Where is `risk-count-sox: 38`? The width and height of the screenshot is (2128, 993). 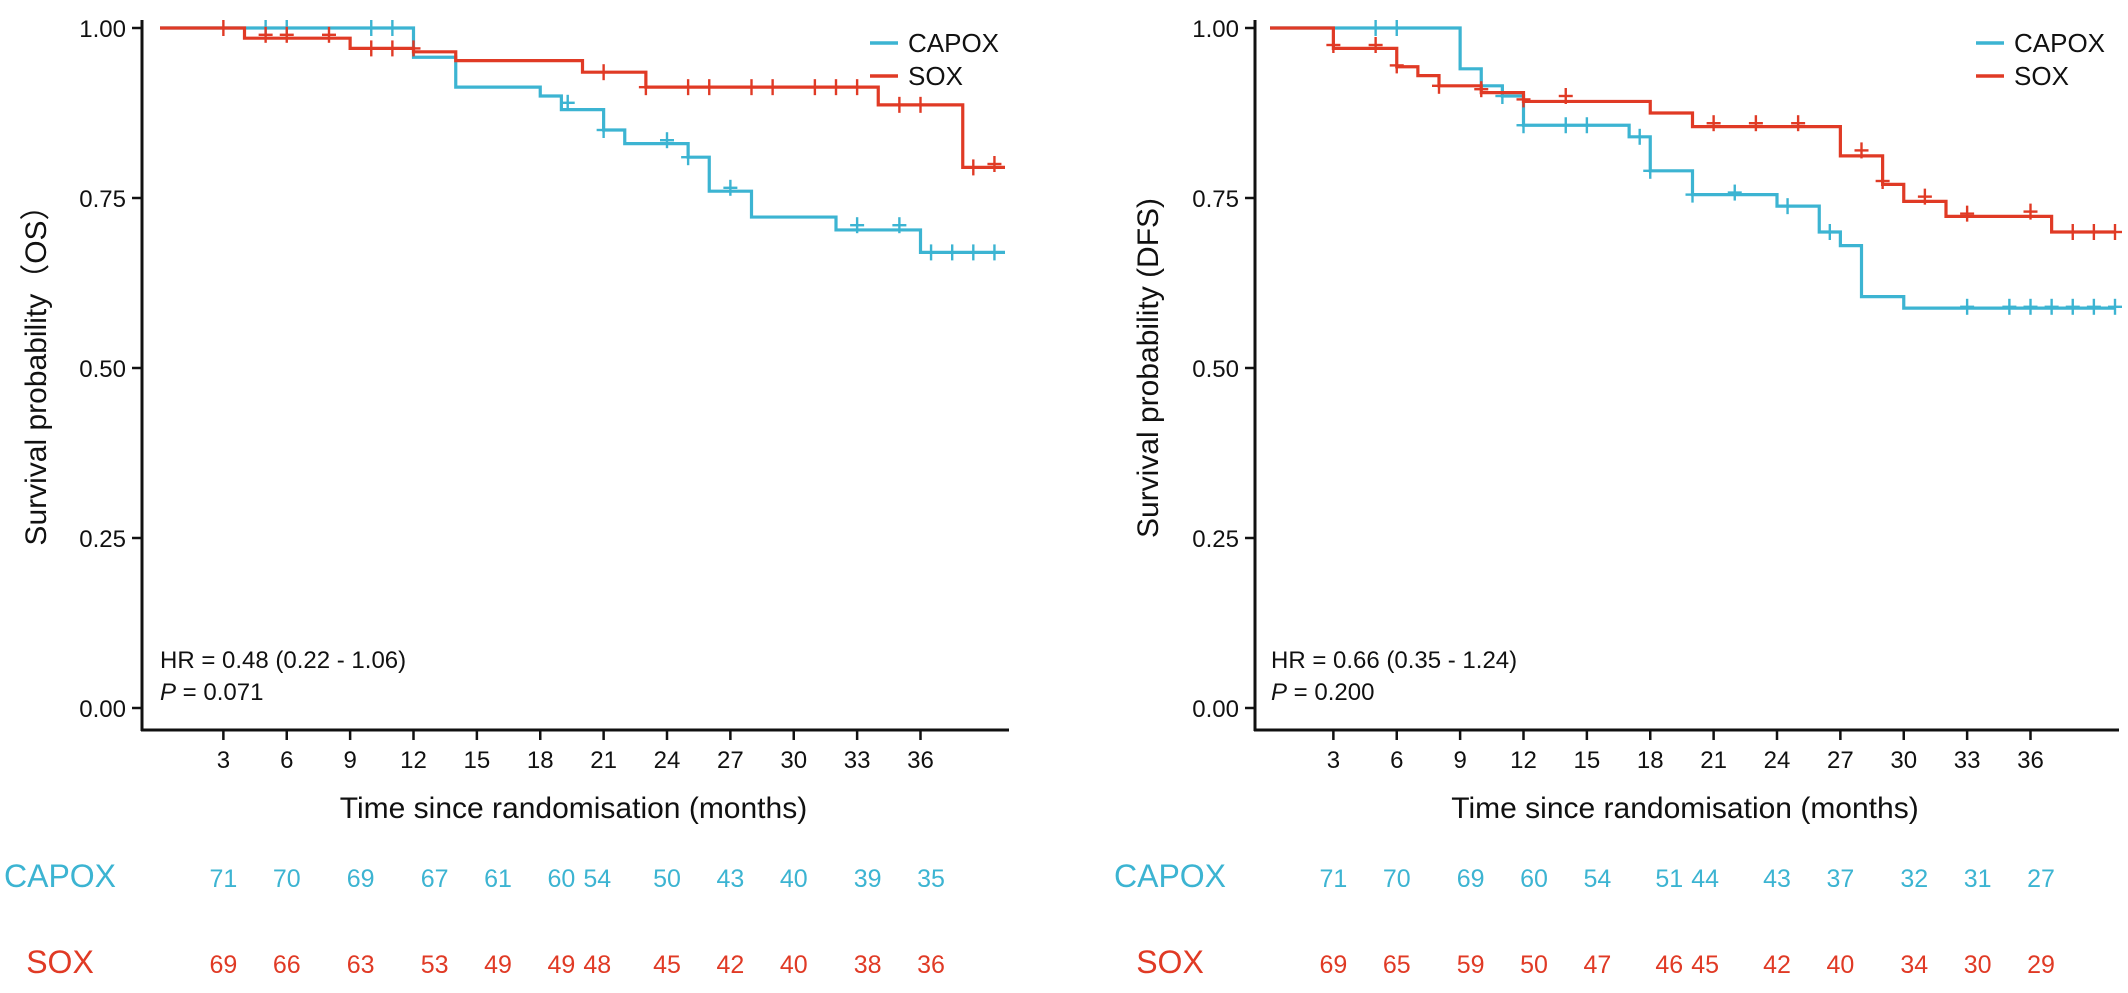
risk-count-sox: 38 is located at coordinates (868, 965).